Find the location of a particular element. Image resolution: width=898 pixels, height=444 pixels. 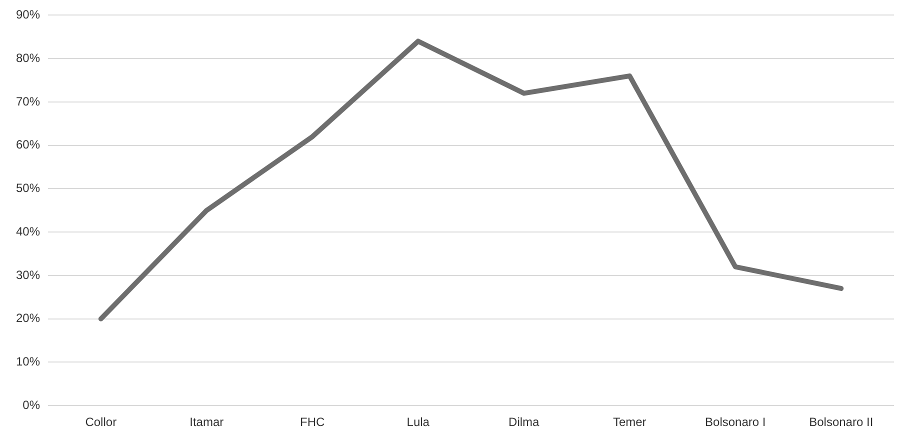

y-tick-label: 0% is located at coordinates (31, 405).